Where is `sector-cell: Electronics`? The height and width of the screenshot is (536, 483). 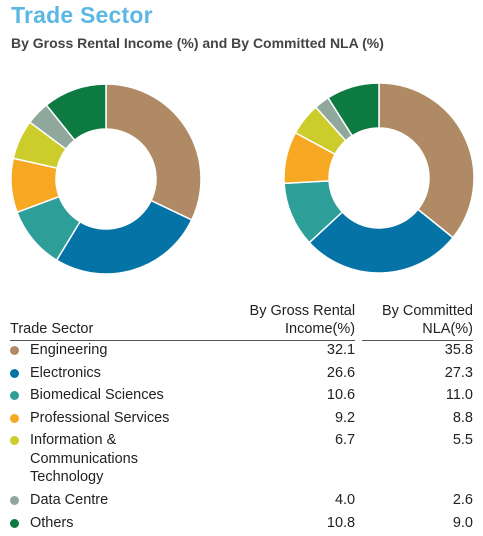
sector-cell: Electronics is located at coordinates (113, 375).